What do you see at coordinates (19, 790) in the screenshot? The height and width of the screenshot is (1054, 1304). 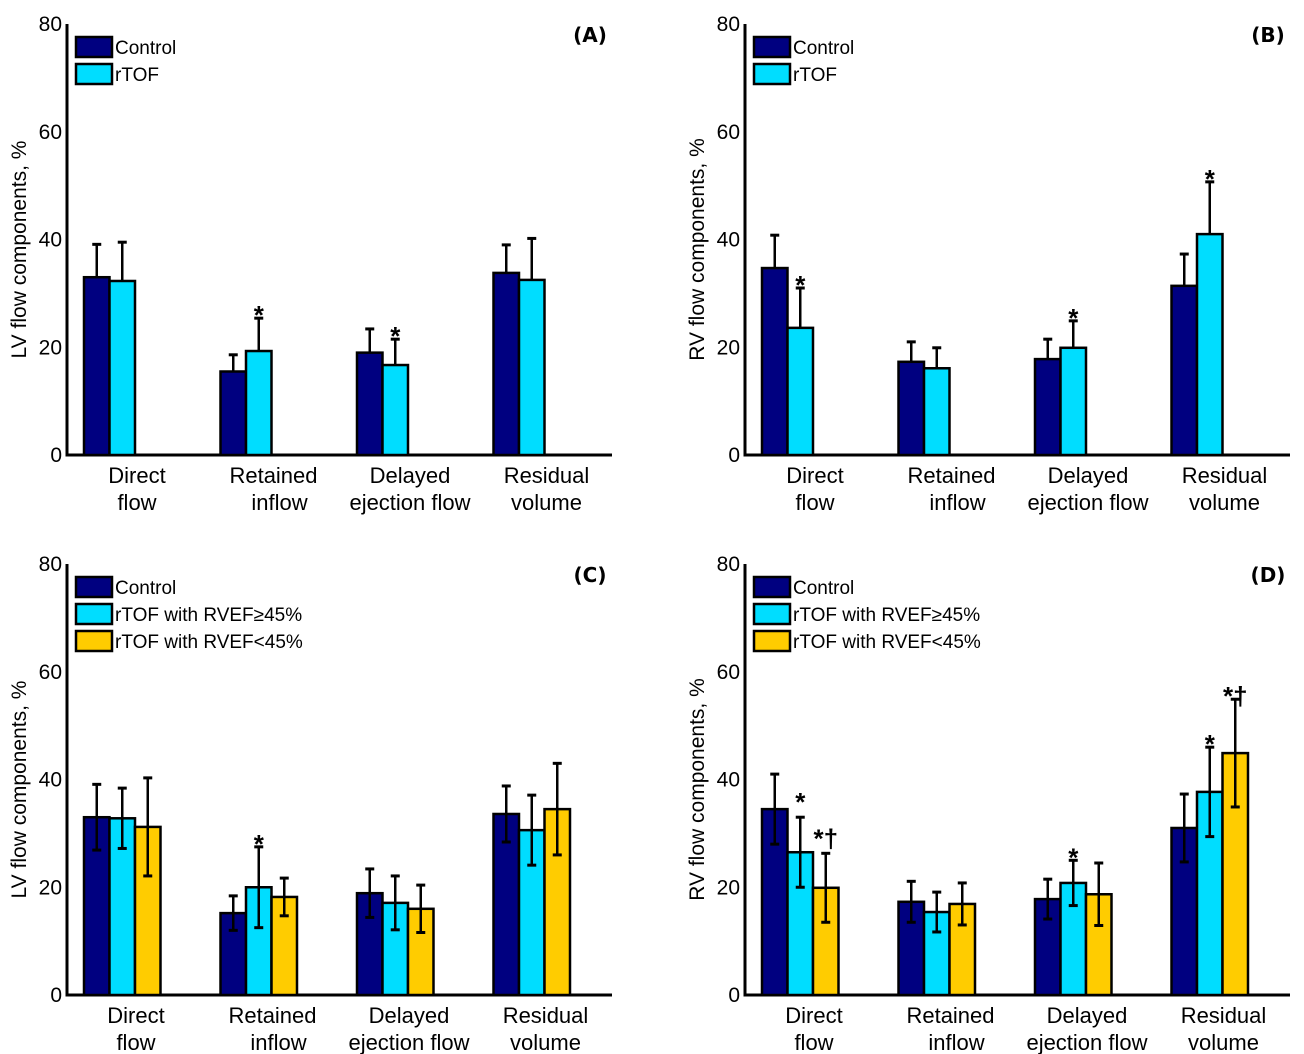 I see `y-axis-label: LV flow components, %` at bounding box center [19, 790].